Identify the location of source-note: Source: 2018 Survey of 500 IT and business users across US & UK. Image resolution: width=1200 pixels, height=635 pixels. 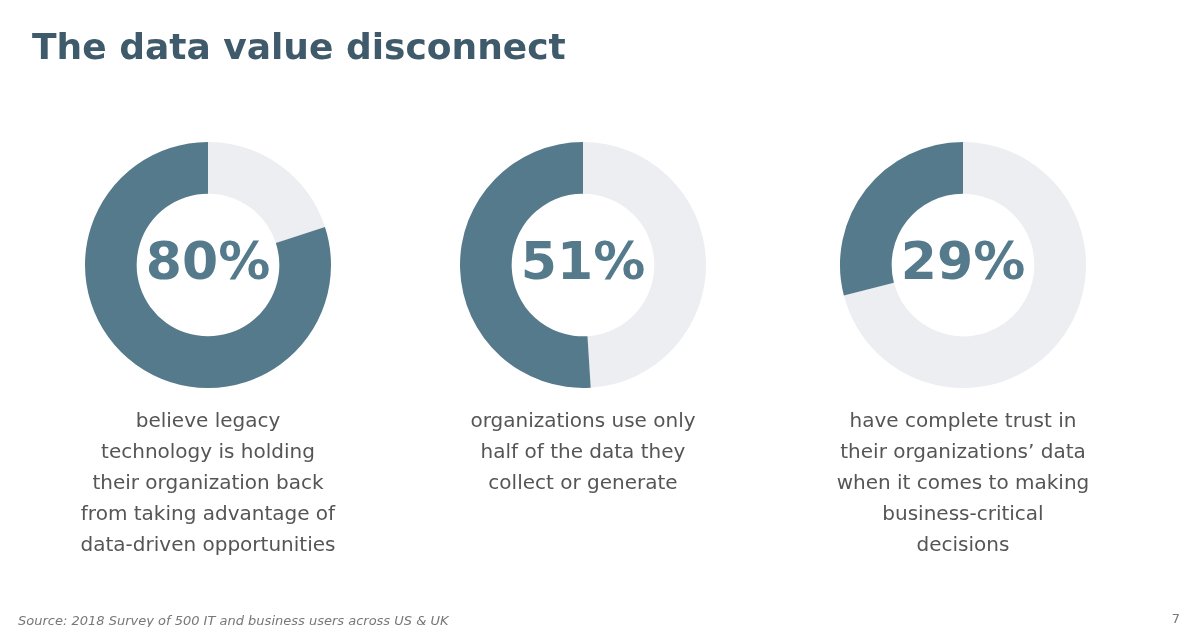
(233, 620).